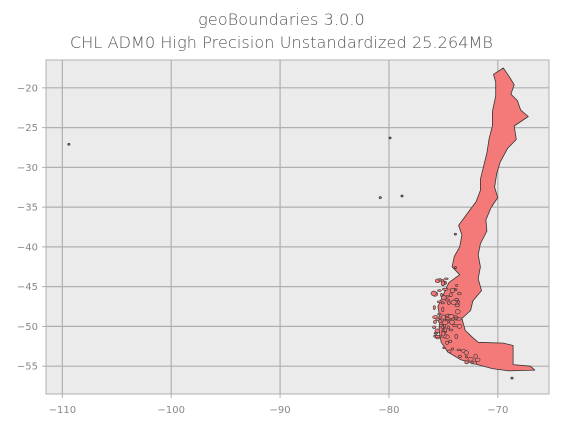  Describe the element at coordinates (69, 144) in the screenshot. I see `island-easter-island` at that location.